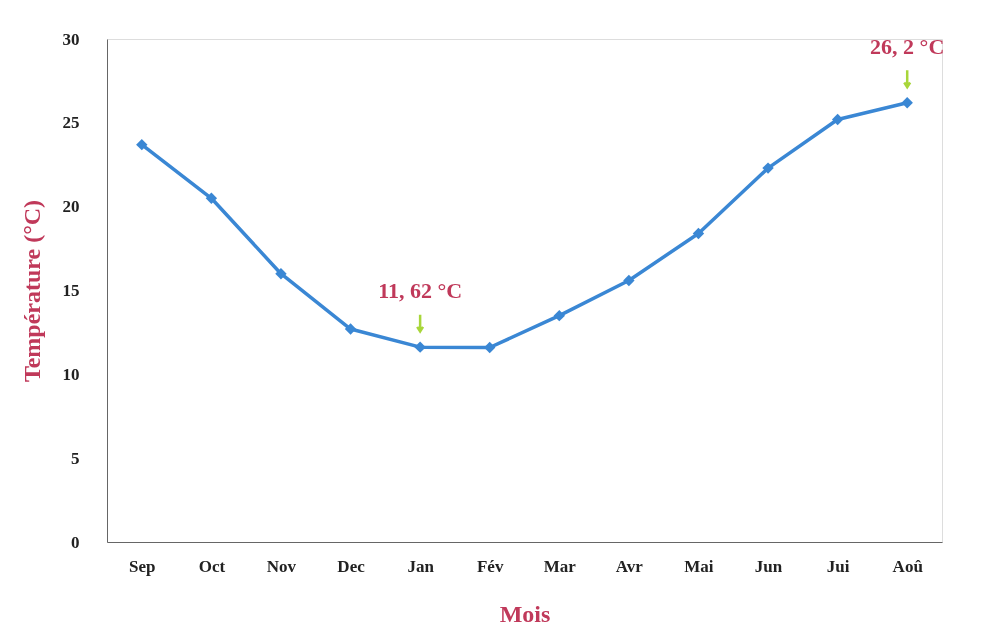  What do you see at coordinates (699, 566) in the screenshot?
I see `x-tick-label: Mai` at bounding box center [699, 566].